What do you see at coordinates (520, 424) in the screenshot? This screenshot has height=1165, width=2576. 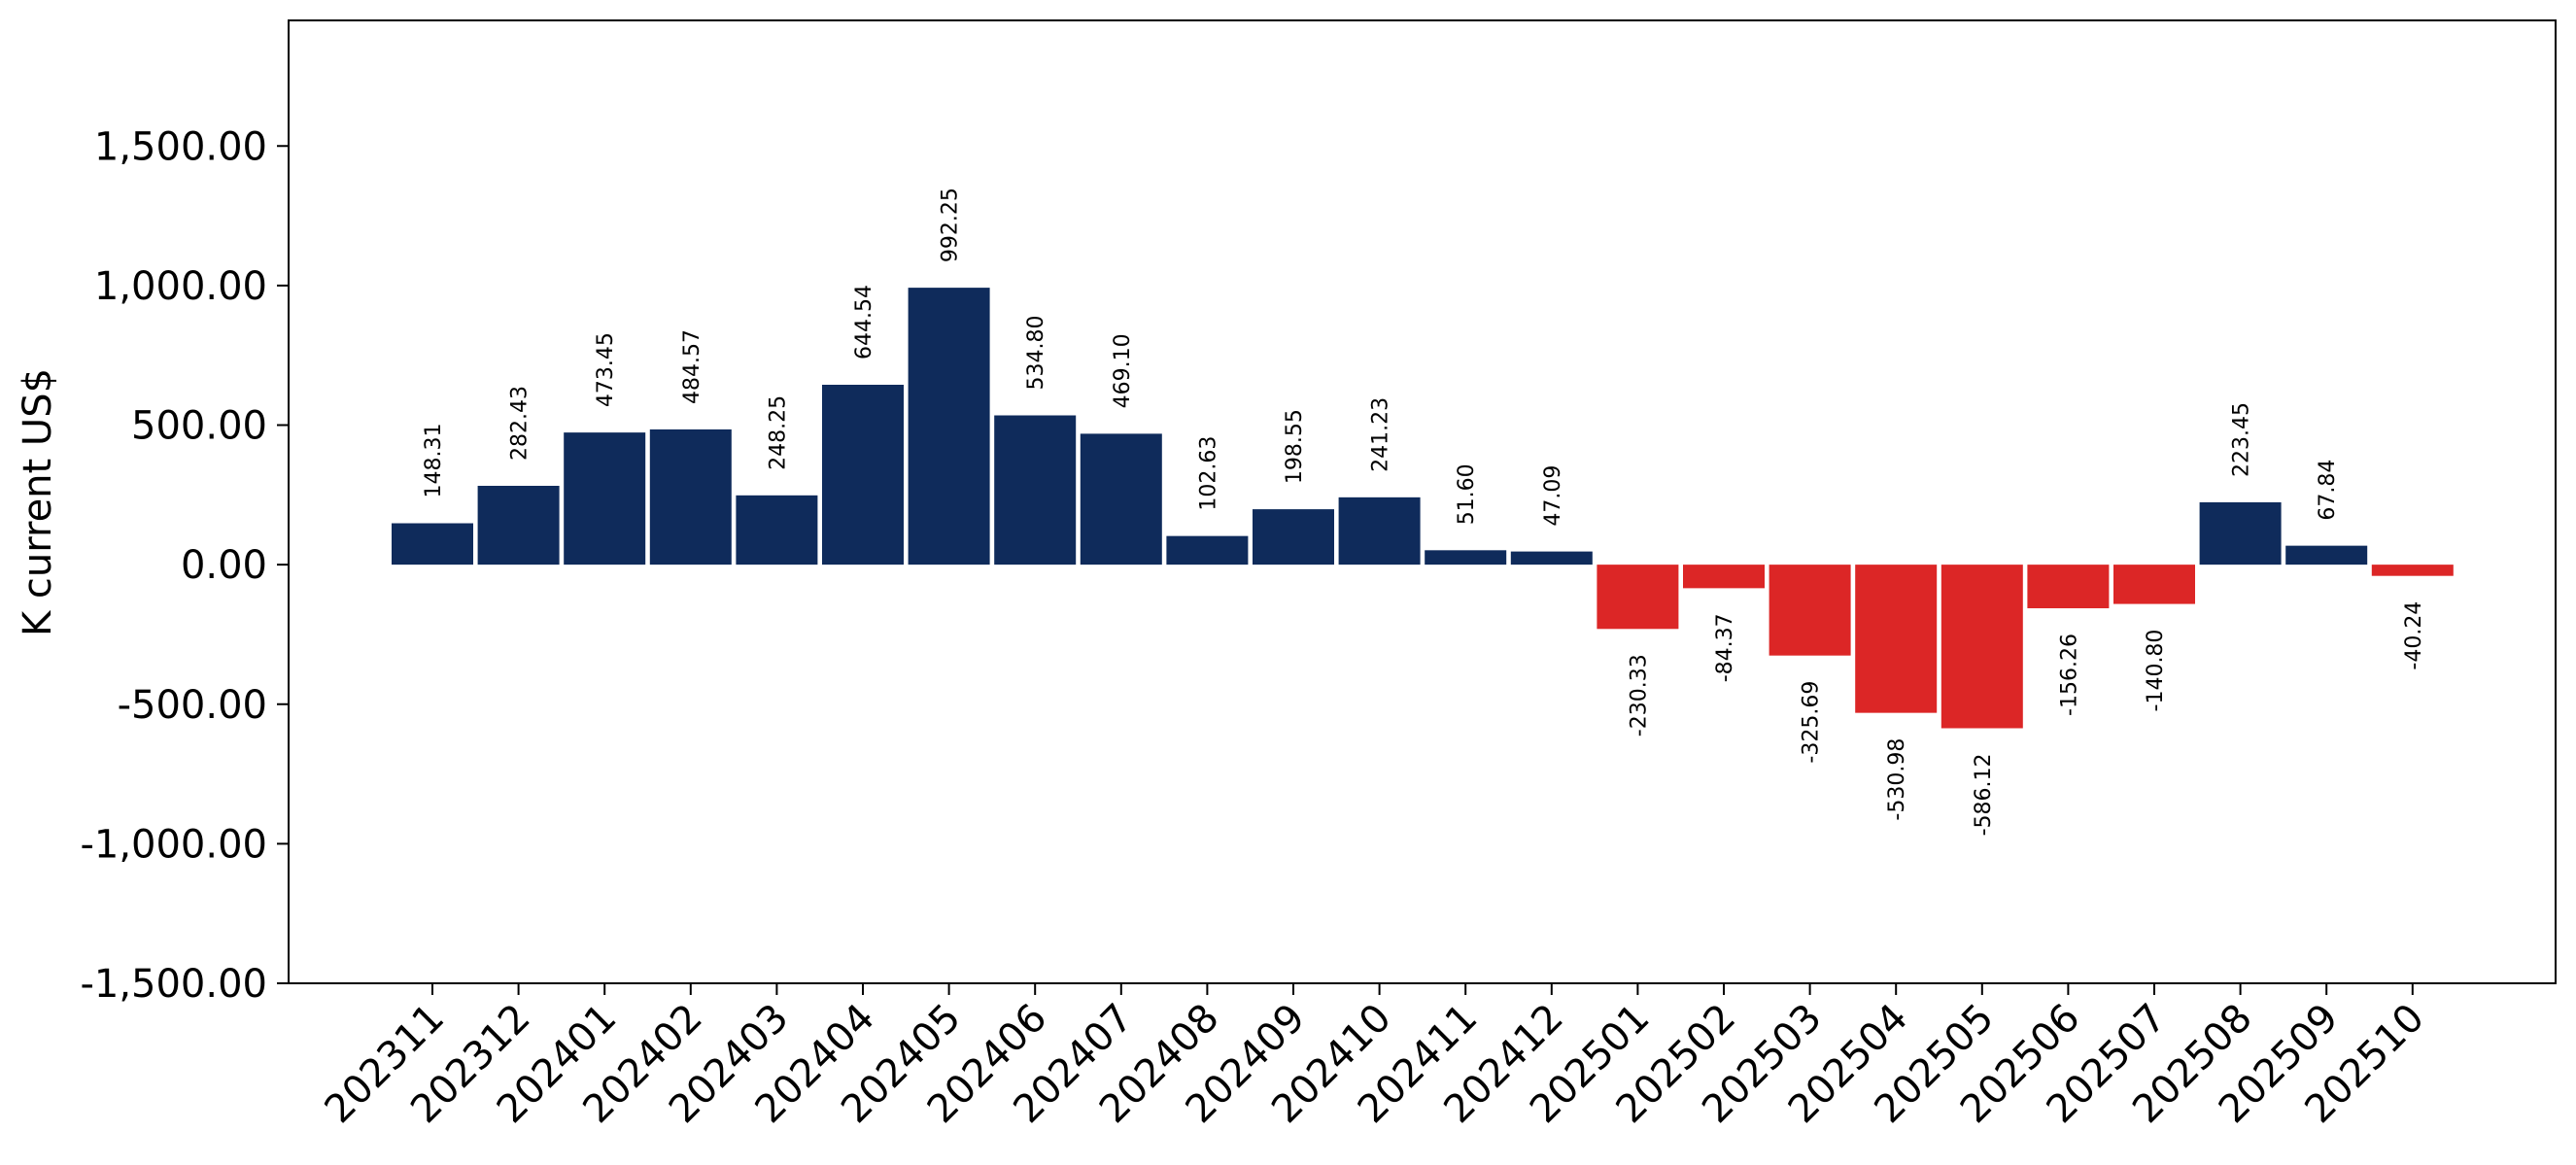 I see `value-label-202312: 282.43` at bounding box center [520, 424].